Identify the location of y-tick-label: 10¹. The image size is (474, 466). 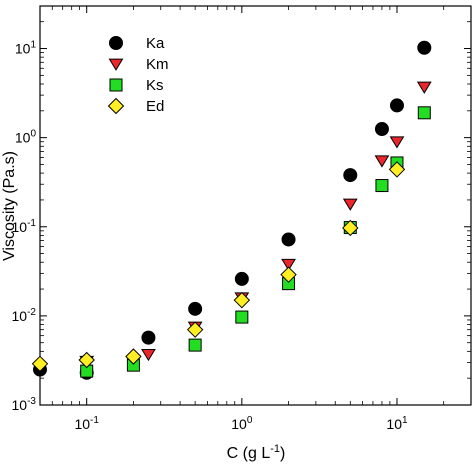
(26, 48).